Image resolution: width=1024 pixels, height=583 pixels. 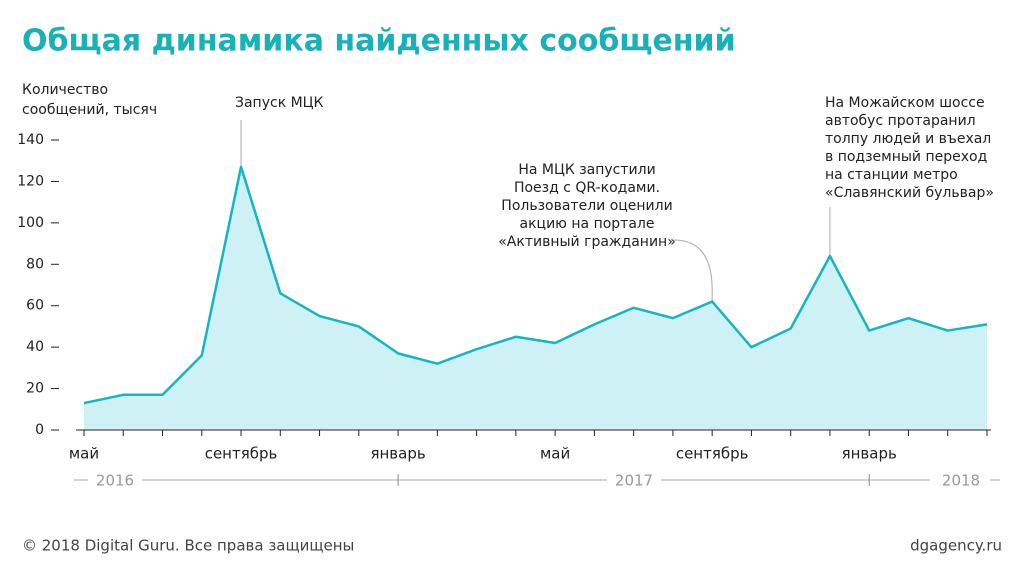 I want to click on annotation: в подземный переход, so click(x=906, y=157).